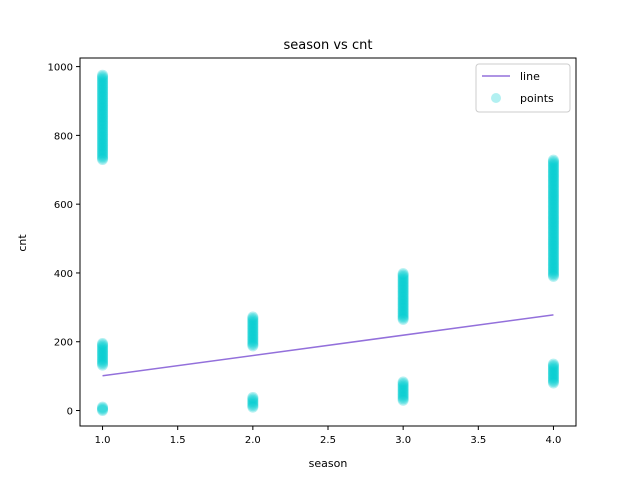 Image resolution: width=640 pixels, height=480 pixels. What do you see at coordinates (328, 436) in the screenshot?
I see `x-axis-ticks: 1.0 1.5 2.0 2.5 3.0 3.5 4.0` at bounding box center [328, 436].